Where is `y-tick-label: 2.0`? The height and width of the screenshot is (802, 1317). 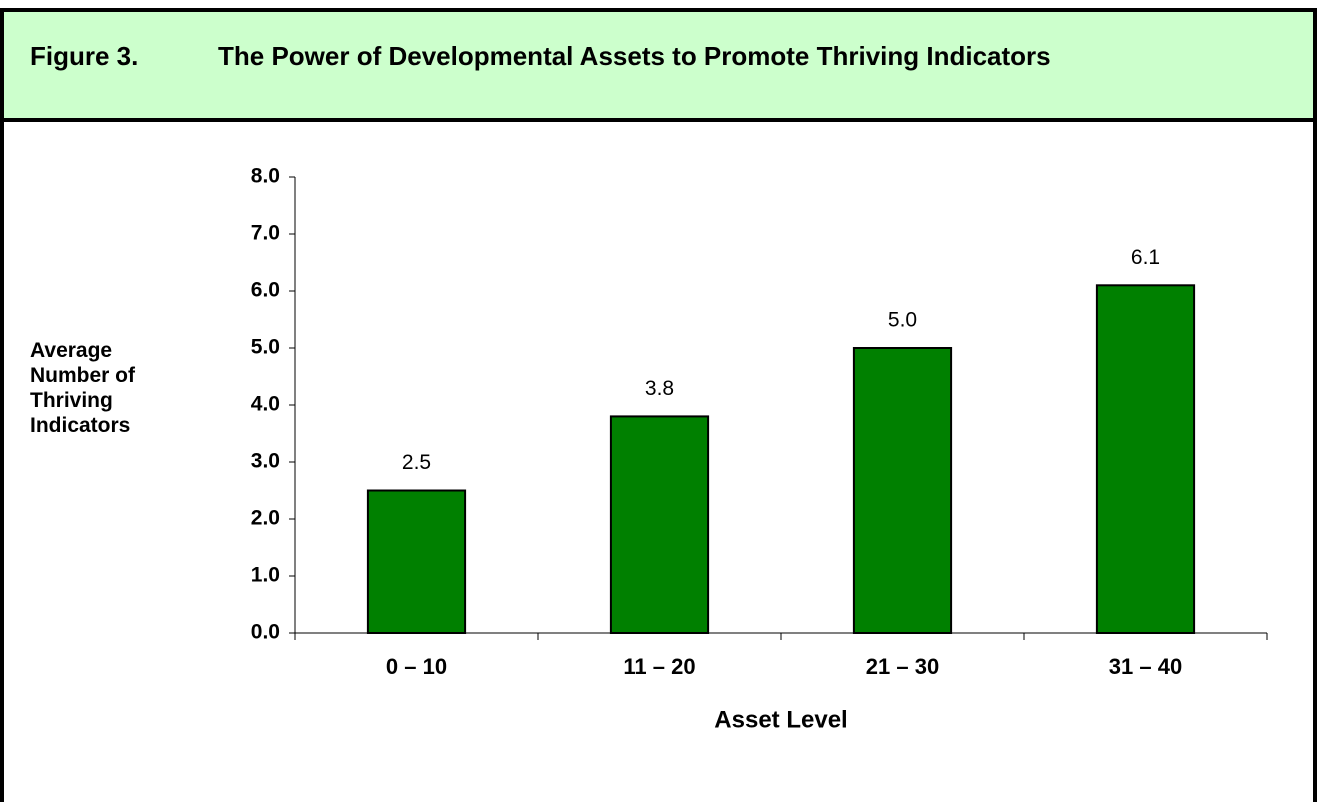
y-tick-label: 2.0 is located at coordinates (265, 518).